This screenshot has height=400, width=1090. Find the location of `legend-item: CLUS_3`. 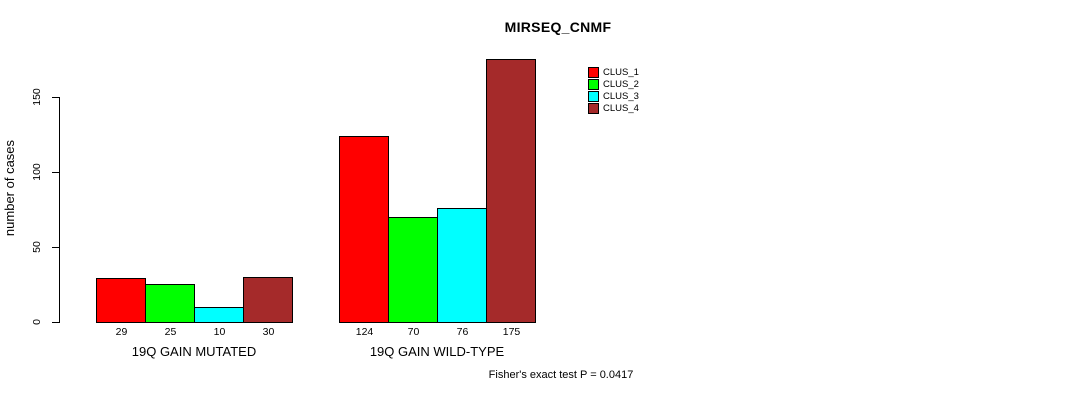

legend-item: CLUS_3 is located at coordinates (613, 96).